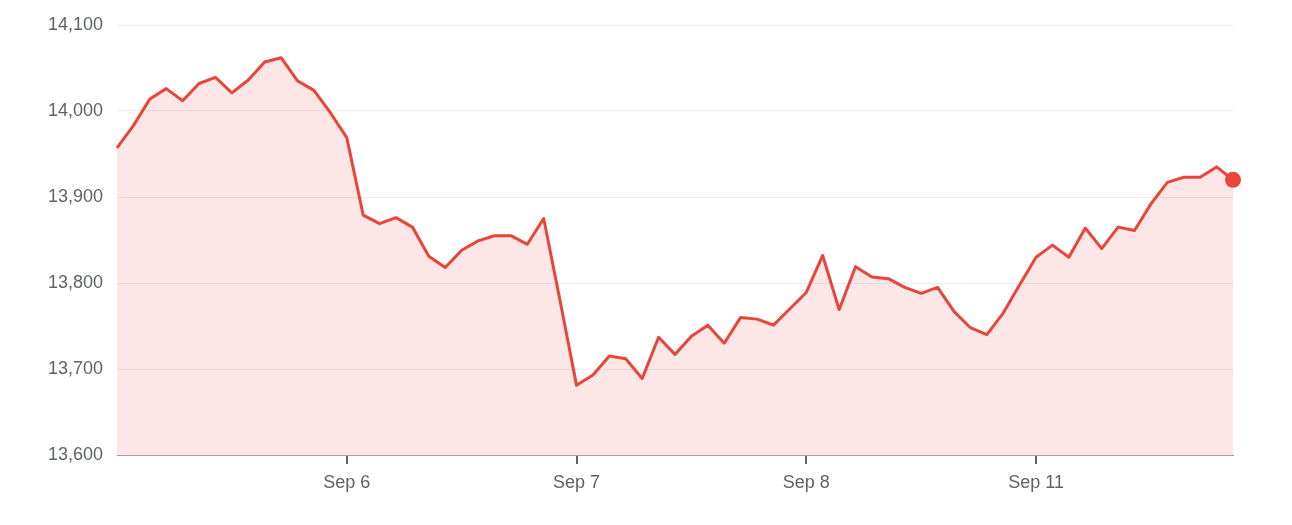 The image size is (1292, 525). Describe the element at coordinates (1036, 481) in the screenshot. I see `x-tick-label: Sep 11` at that location.